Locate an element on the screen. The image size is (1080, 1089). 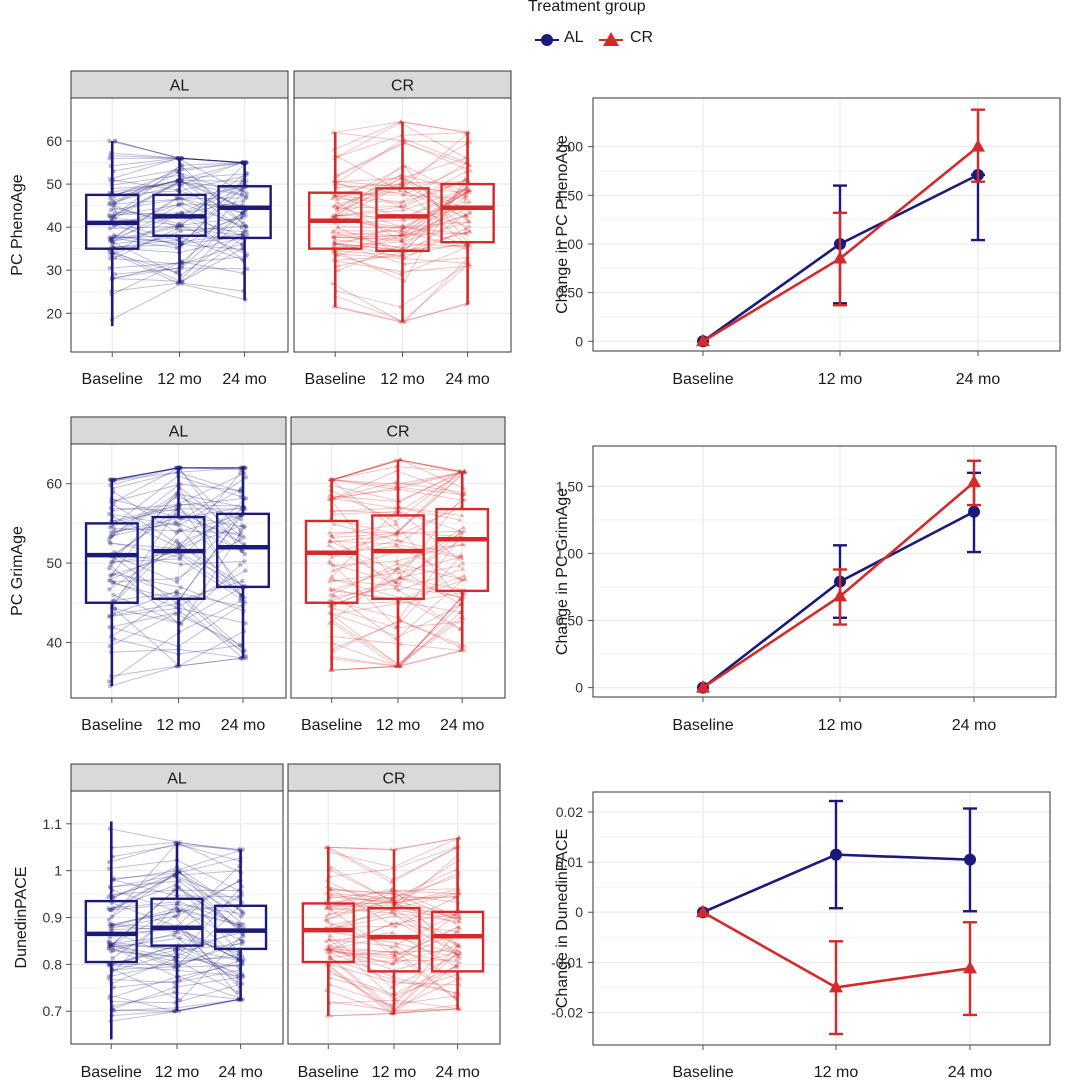
y-tick-label: 0 is located at coordinates (579, 912).